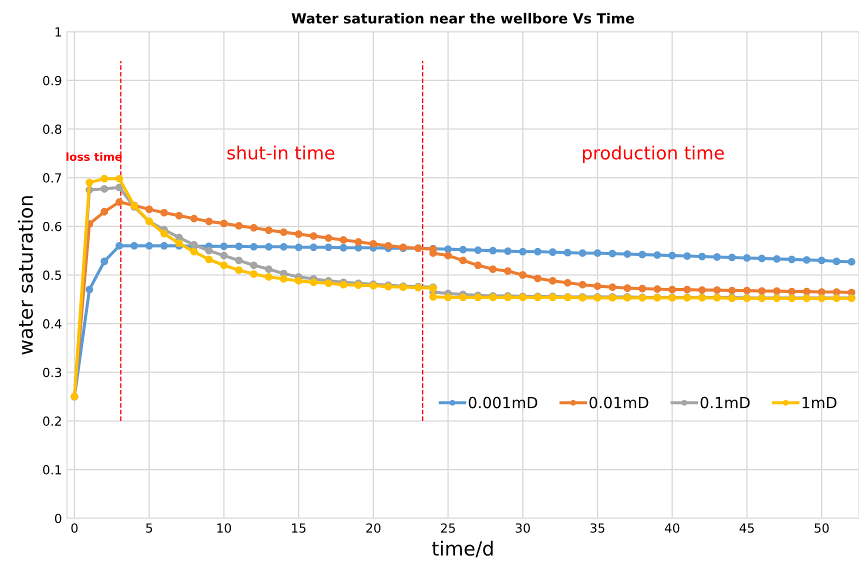 Image resolution: width=859 pixels, height=567 pixels. Describe the element at coordinates (52, 324) in the screenshot. I see `y-tick-label: 0.4` at that location.